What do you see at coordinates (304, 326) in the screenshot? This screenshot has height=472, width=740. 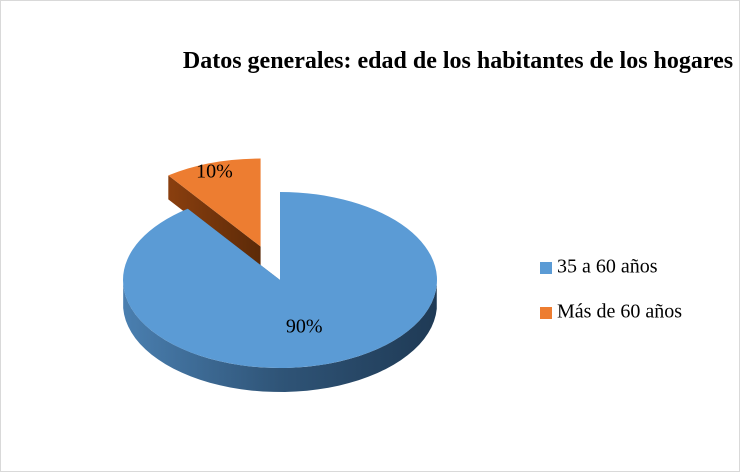 I see `data-label: 90%` at bounding box center [304, 326].